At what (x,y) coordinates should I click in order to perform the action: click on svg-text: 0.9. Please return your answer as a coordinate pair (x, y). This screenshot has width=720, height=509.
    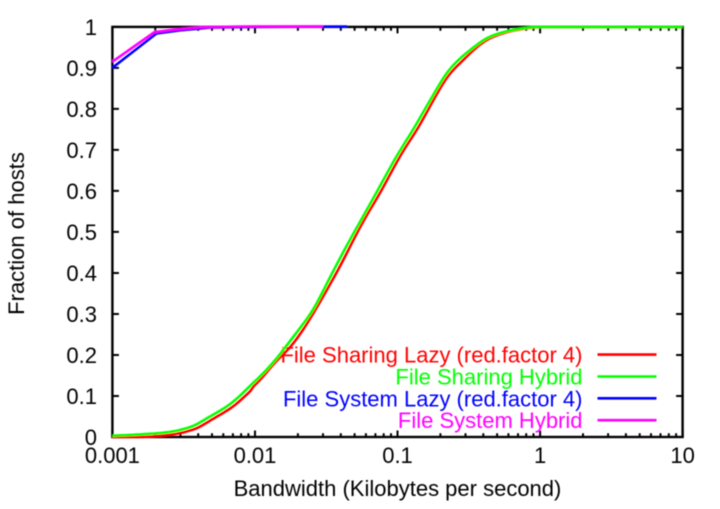
    Looking at the image, I should click on (81, 68).